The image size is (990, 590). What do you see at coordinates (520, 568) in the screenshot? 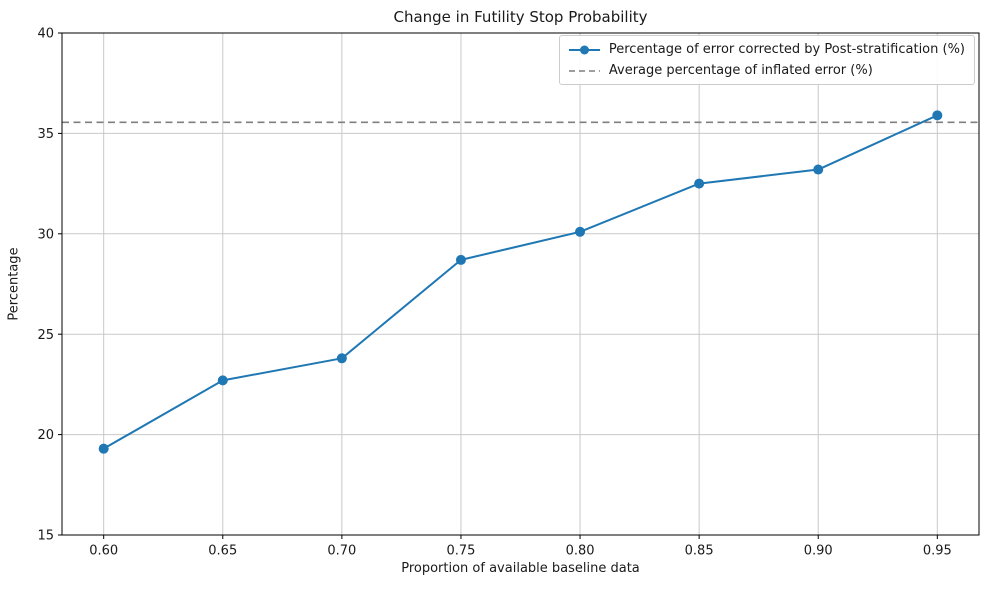
I see `x-axis-label: Proportion of available baseline data` at bounding box center [520, 568].